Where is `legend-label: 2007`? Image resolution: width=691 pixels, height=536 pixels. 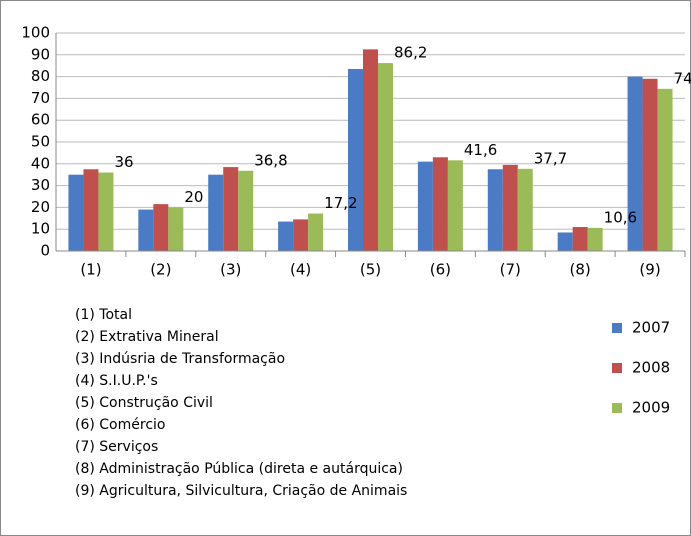
legend-label: 2007 is located at coordinates (651, 328).